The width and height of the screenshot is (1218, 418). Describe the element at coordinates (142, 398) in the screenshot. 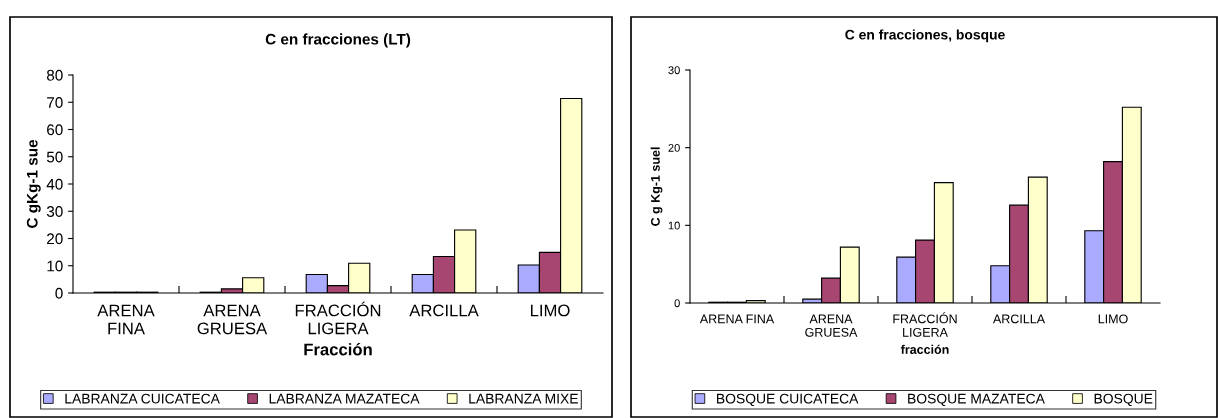

I see `legend-label: LABRANZA CUICATECA` at that location.